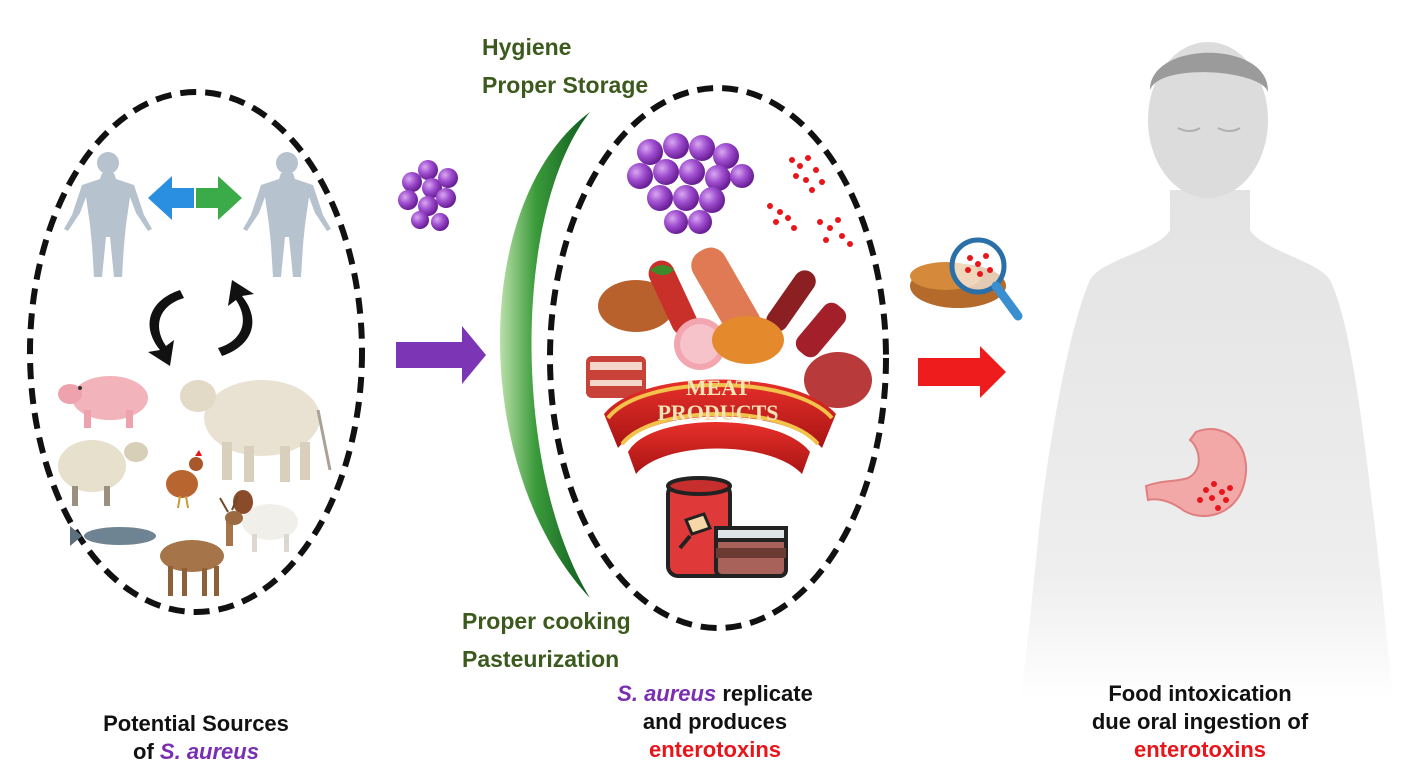 This screenshot has width=1413, height=771. What do you see at coordinates (565, 85) in the screenshot?
I see `prevention-storage-label: Proper Storage` at bounding box center [565, 85].